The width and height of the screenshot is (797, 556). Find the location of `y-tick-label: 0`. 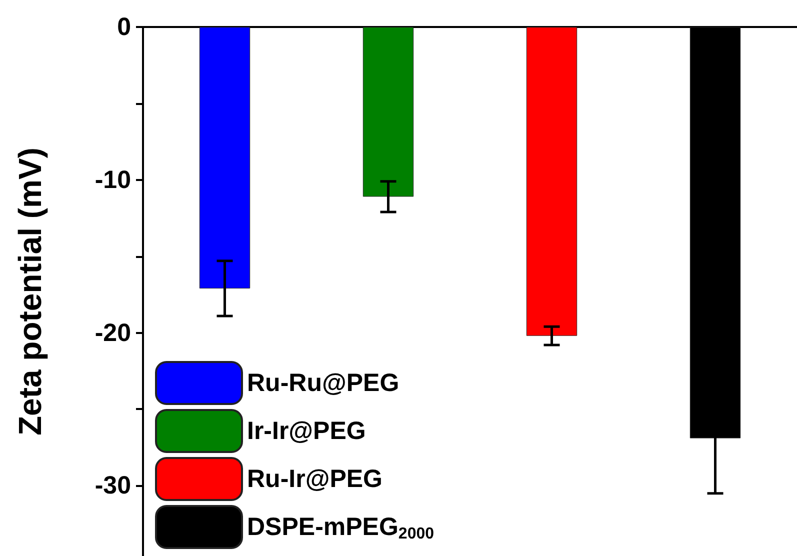

y-tick-label: 0 is located at coordinates (124, 27).